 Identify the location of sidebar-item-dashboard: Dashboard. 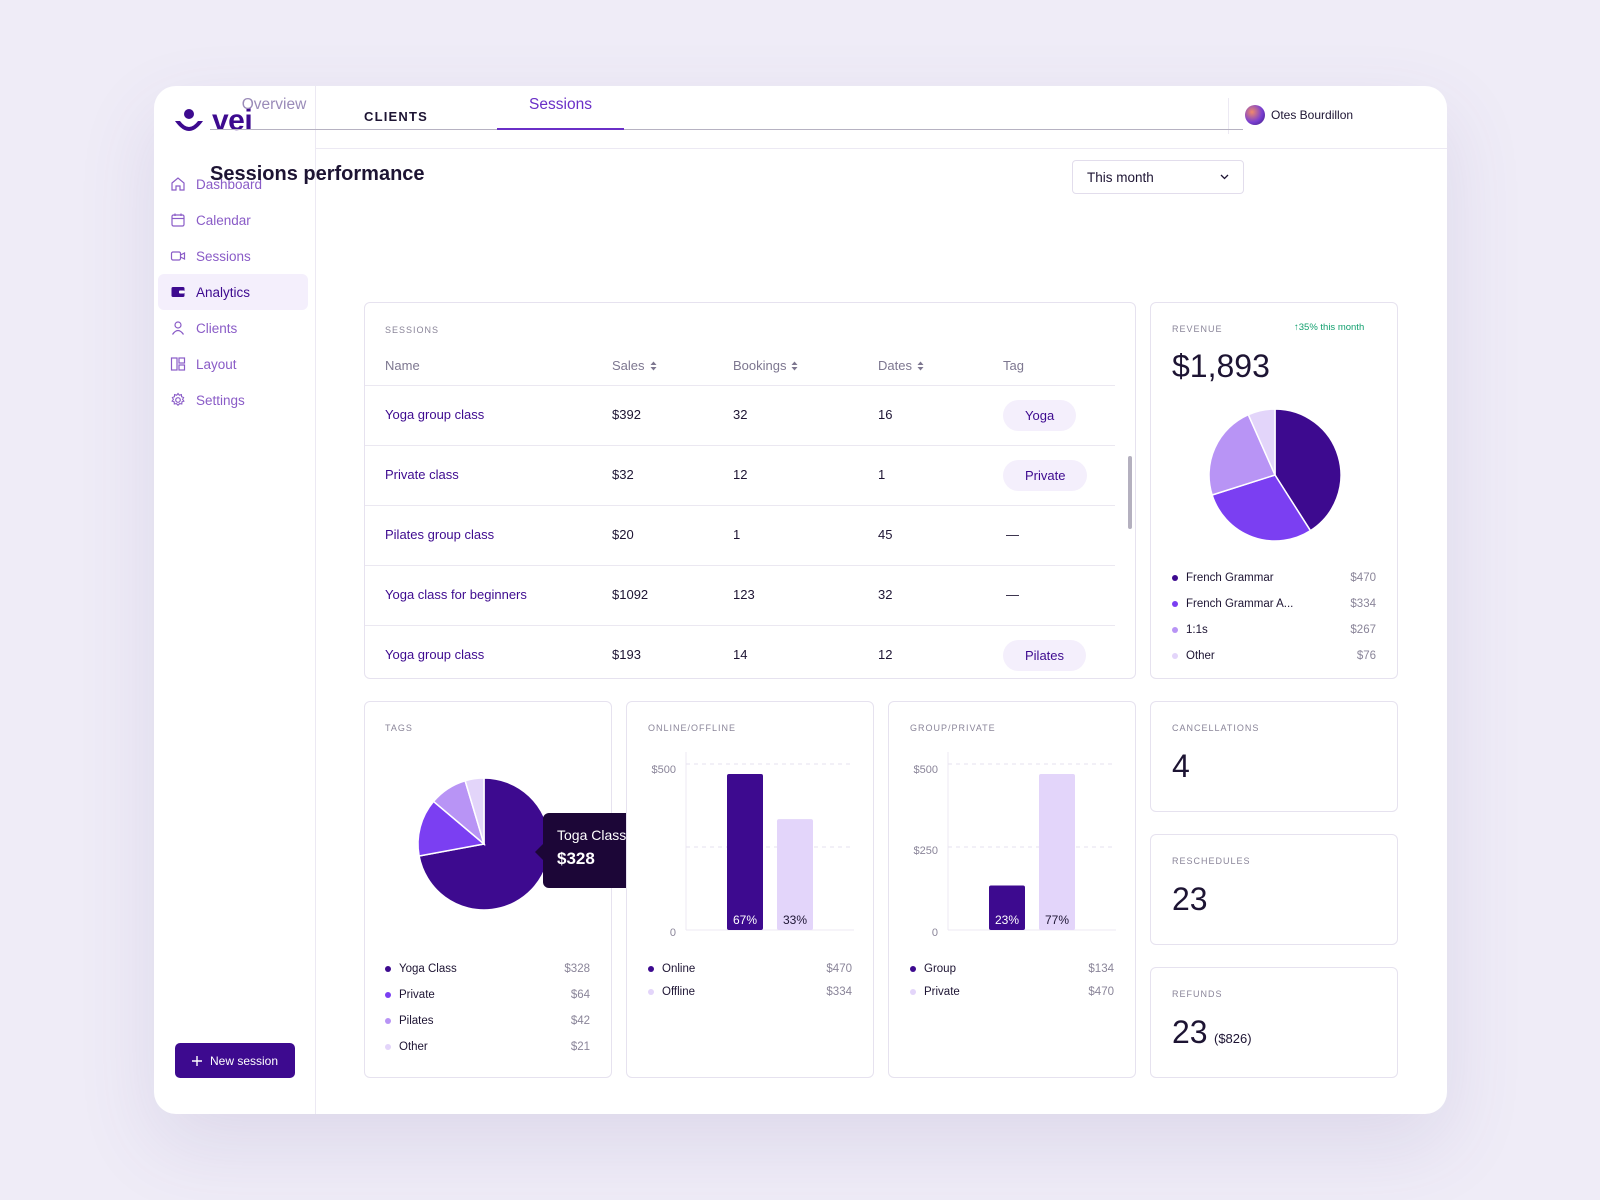
(233, 184).